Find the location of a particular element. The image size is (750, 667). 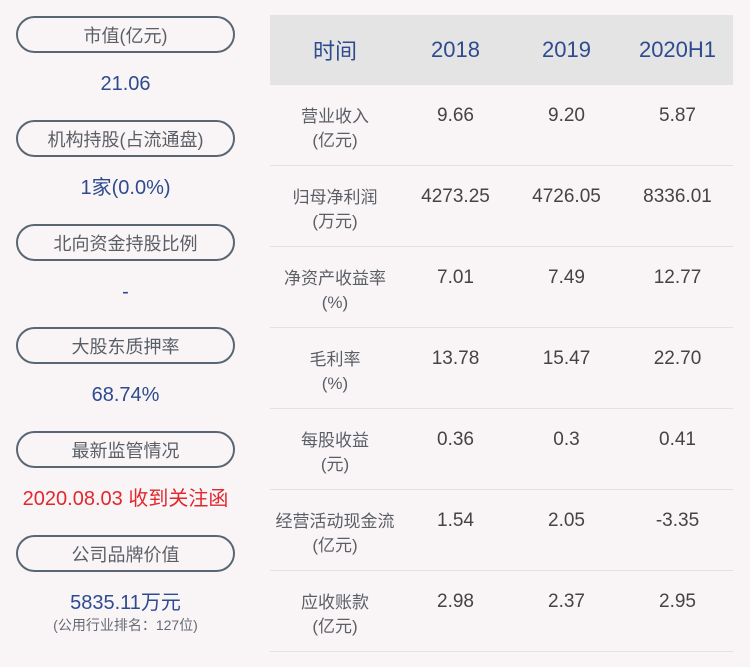

metric-brand-value: 公司品牌价值 5835.11万元 (公用行业排名：127位) is located at coordinates (125, 585).